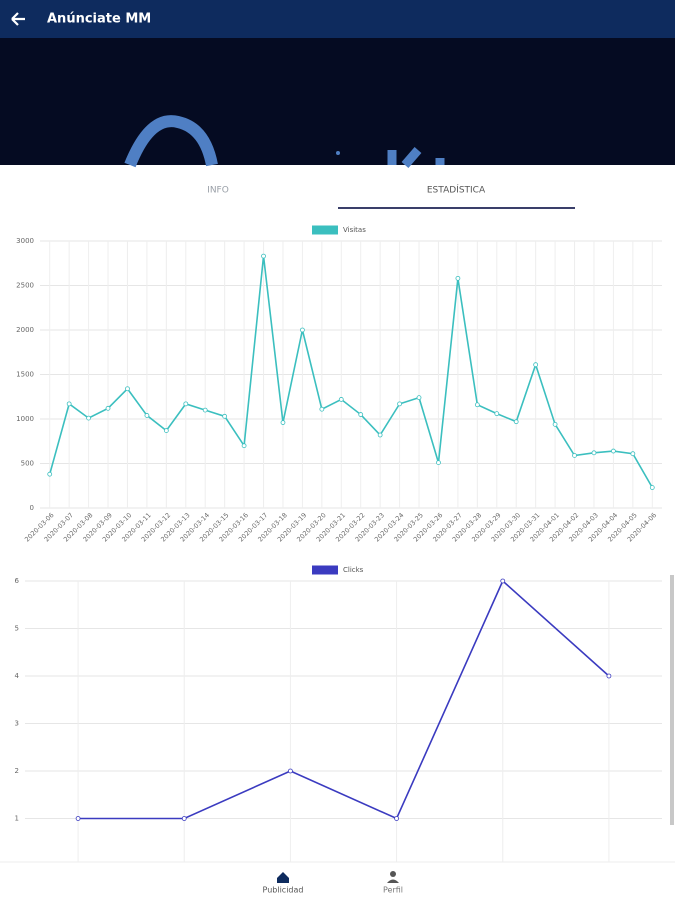 Image resolution: width=675 pixels, height=900 pixels. I want to click on y-tick-label: 3, so click(17, 724).